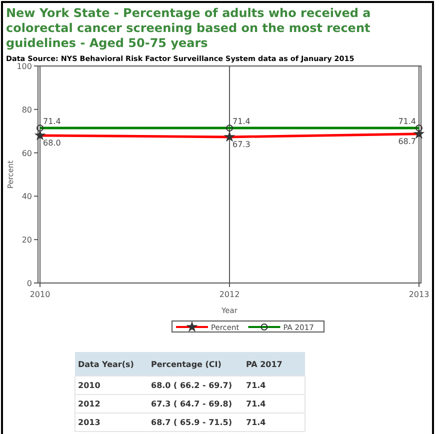 Image resolution: width=447 pixels, height=434 pixels. Describe the element at coordinates (89, 385) in the screenshot. I see `category-label: 2010` at that location.